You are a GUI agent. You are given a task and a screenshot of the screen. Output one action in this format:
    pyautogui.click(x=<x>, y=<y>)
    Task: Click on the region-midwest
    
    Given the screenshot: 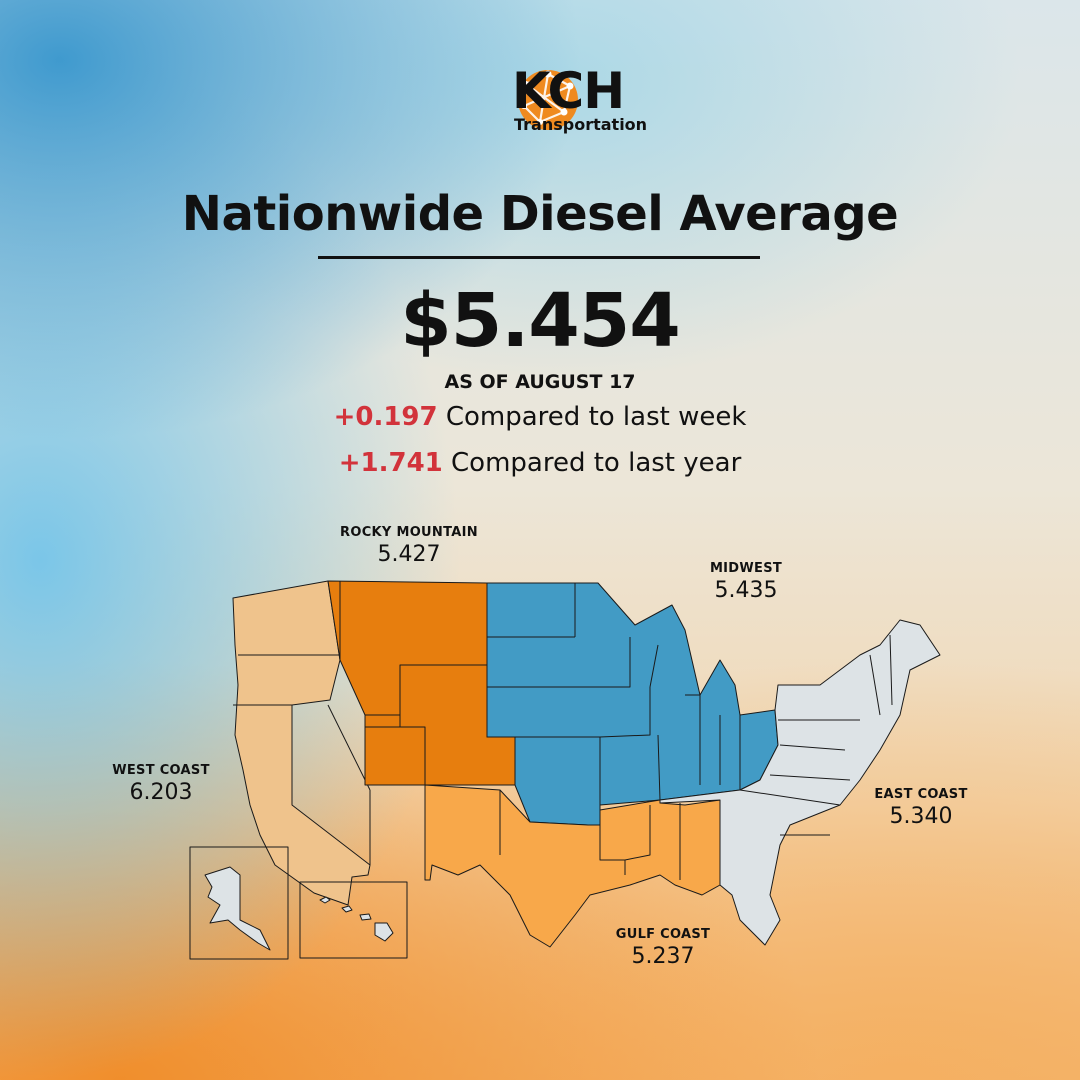 What is the action you would take?
    pyautogui.click(x=632, y=704)
    